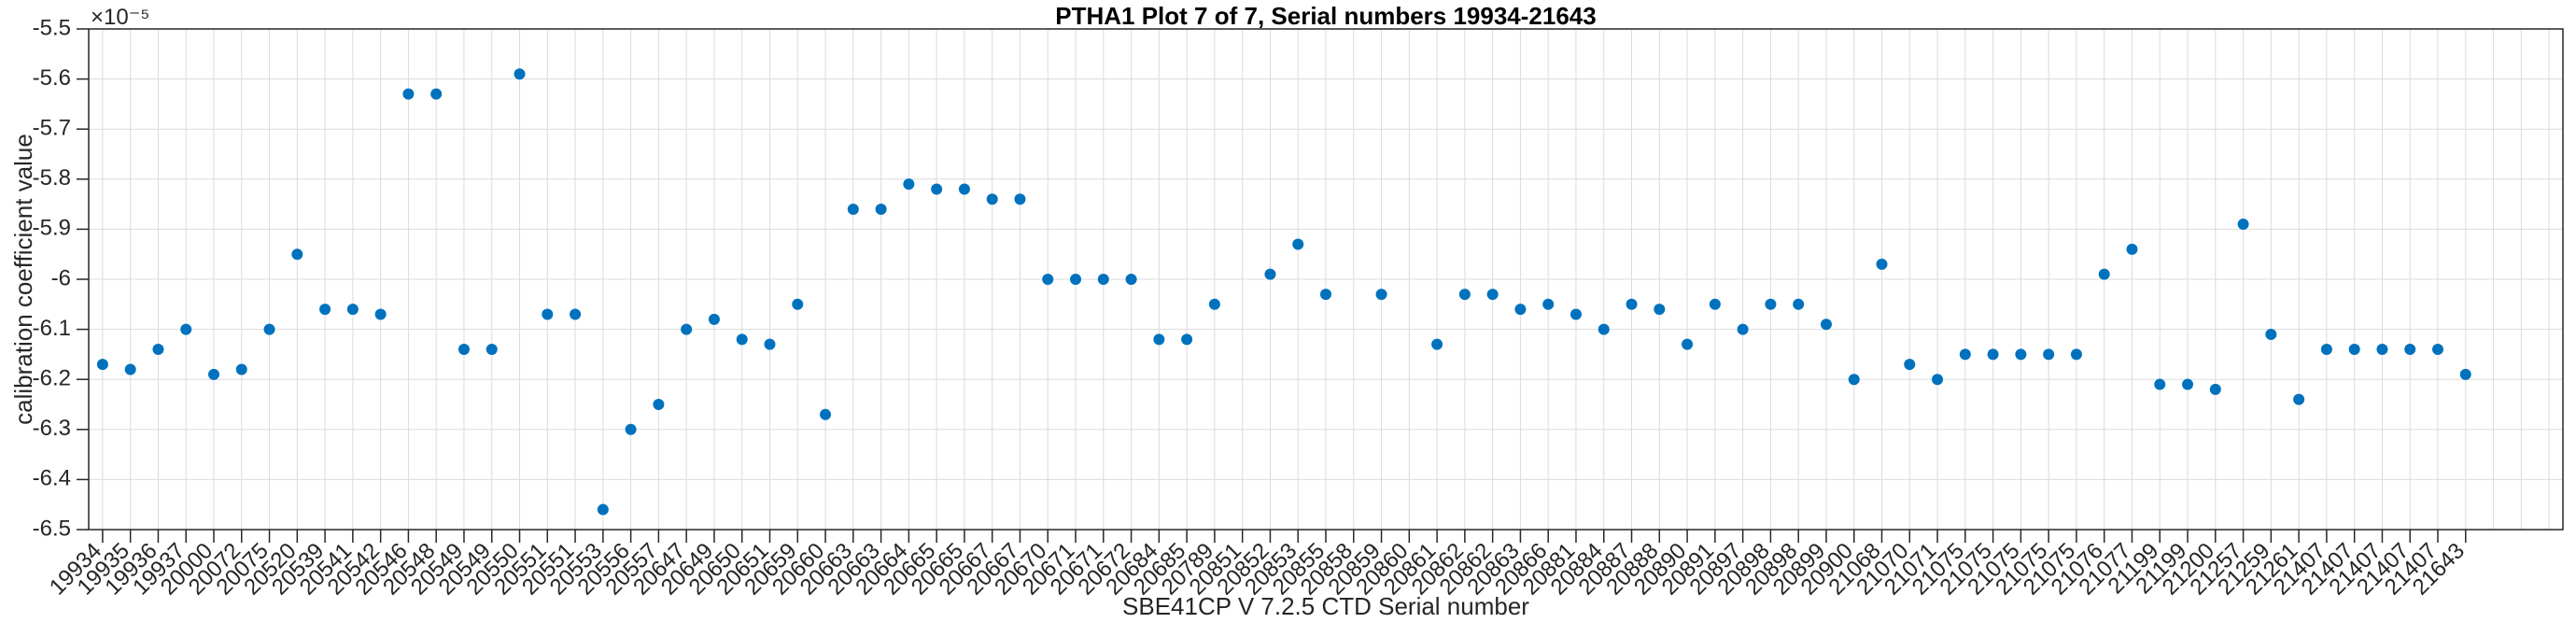 The image size is (2576, 623). What do you see at coordinates (1325, 606) in the screenshot?
I see `x-axis-label: SBE41CP V 7.2.5 CTD Serial number` at bounding box center [1325, 606].